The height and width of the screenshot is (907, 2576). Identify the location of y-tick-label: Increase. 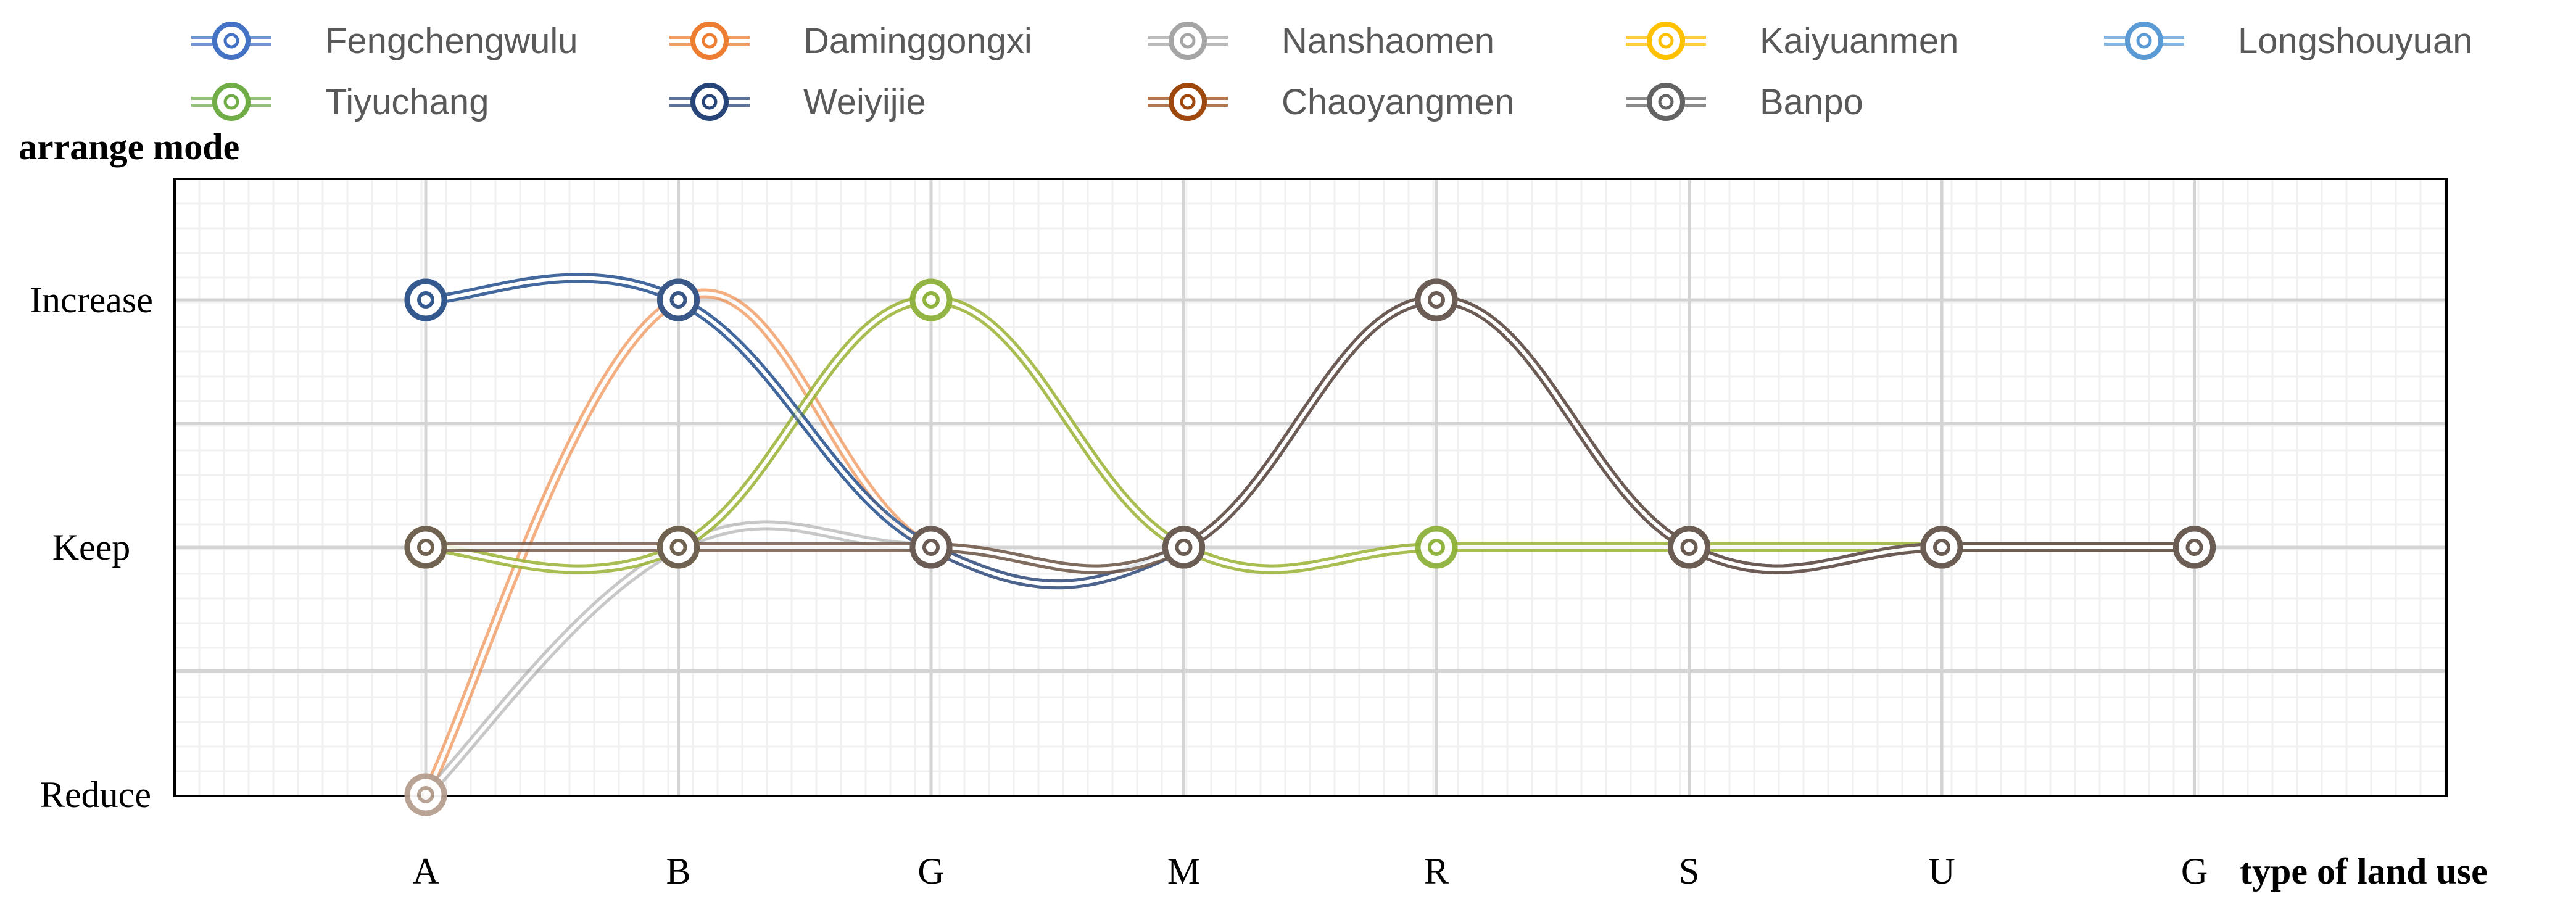
(91, 300).